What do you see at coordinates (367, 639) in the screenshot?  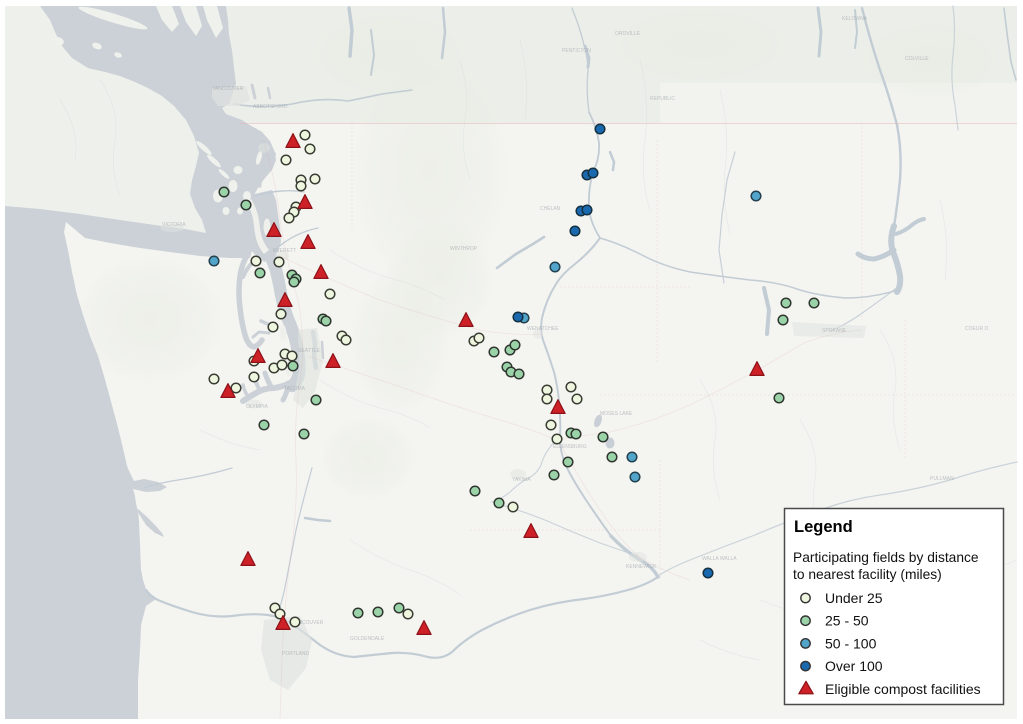 I see `svg-text: GOLDENDALE` at bounding box center [367, 639].